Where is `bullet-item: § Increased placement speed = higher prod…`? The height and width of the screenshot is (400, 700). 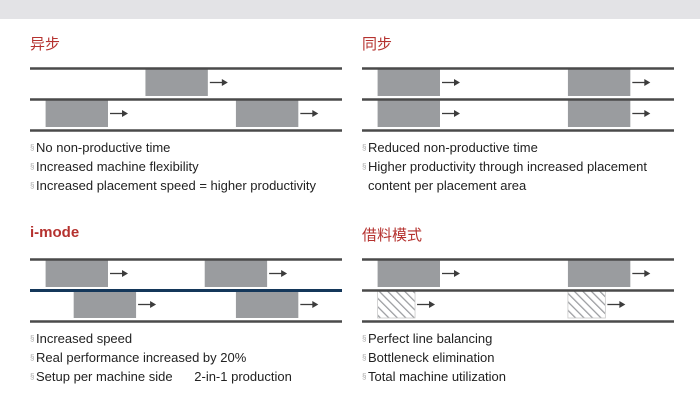 bullet-item: § Increased placement speed = higher prod… is located at coordinates (173, 185).